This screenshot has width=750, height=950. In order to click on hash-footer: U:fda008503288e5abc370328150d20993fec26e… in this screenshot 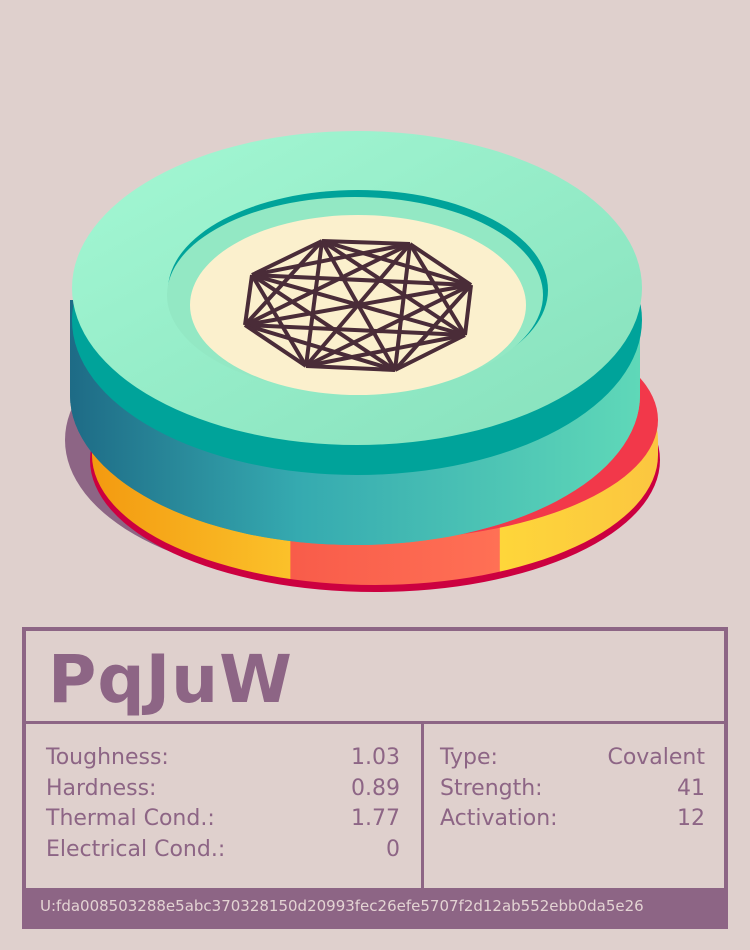, I will do `click(375, 906)`.